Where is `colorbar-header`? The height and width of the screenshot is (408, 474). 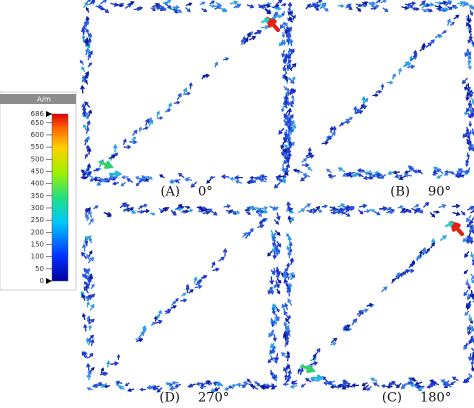 colorbar-header is located at coordinates (38, 99).